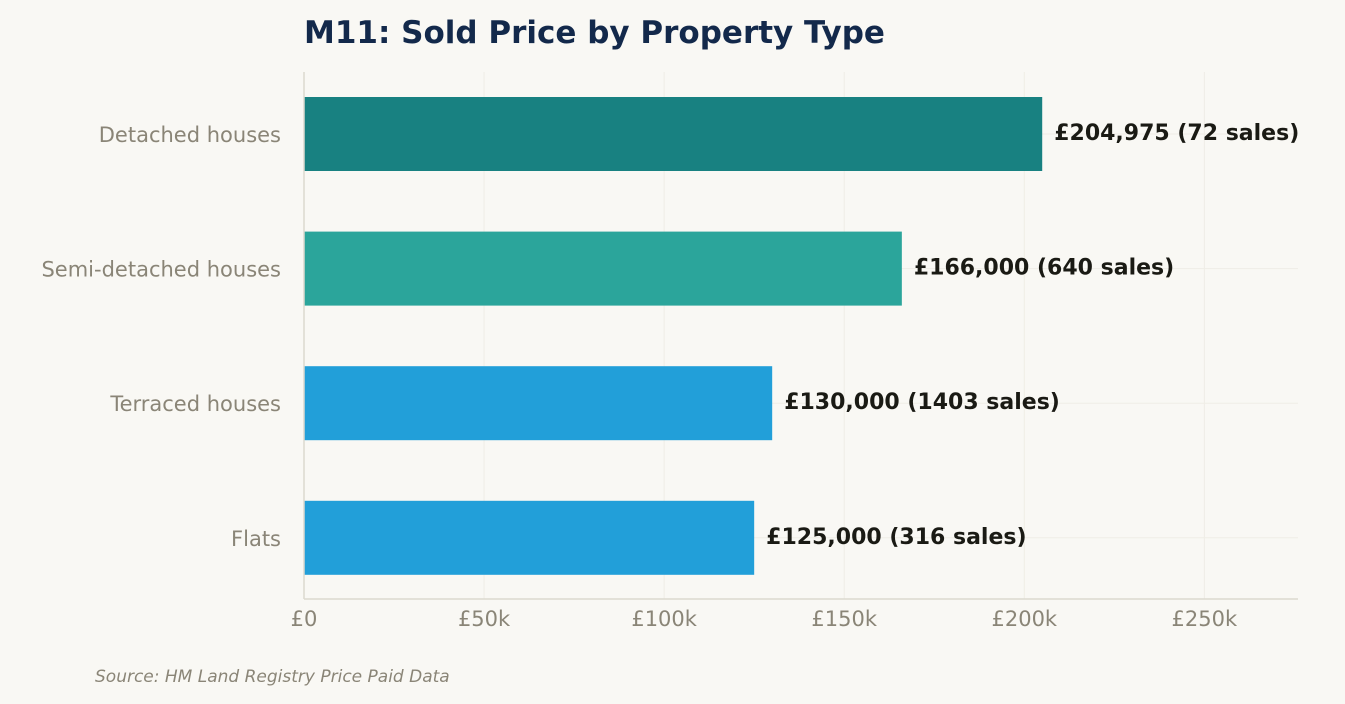 The width and height of the screenshot is (1345, 704). I want to click on data-label: £125,000 (316 sales), so click(896, 537).